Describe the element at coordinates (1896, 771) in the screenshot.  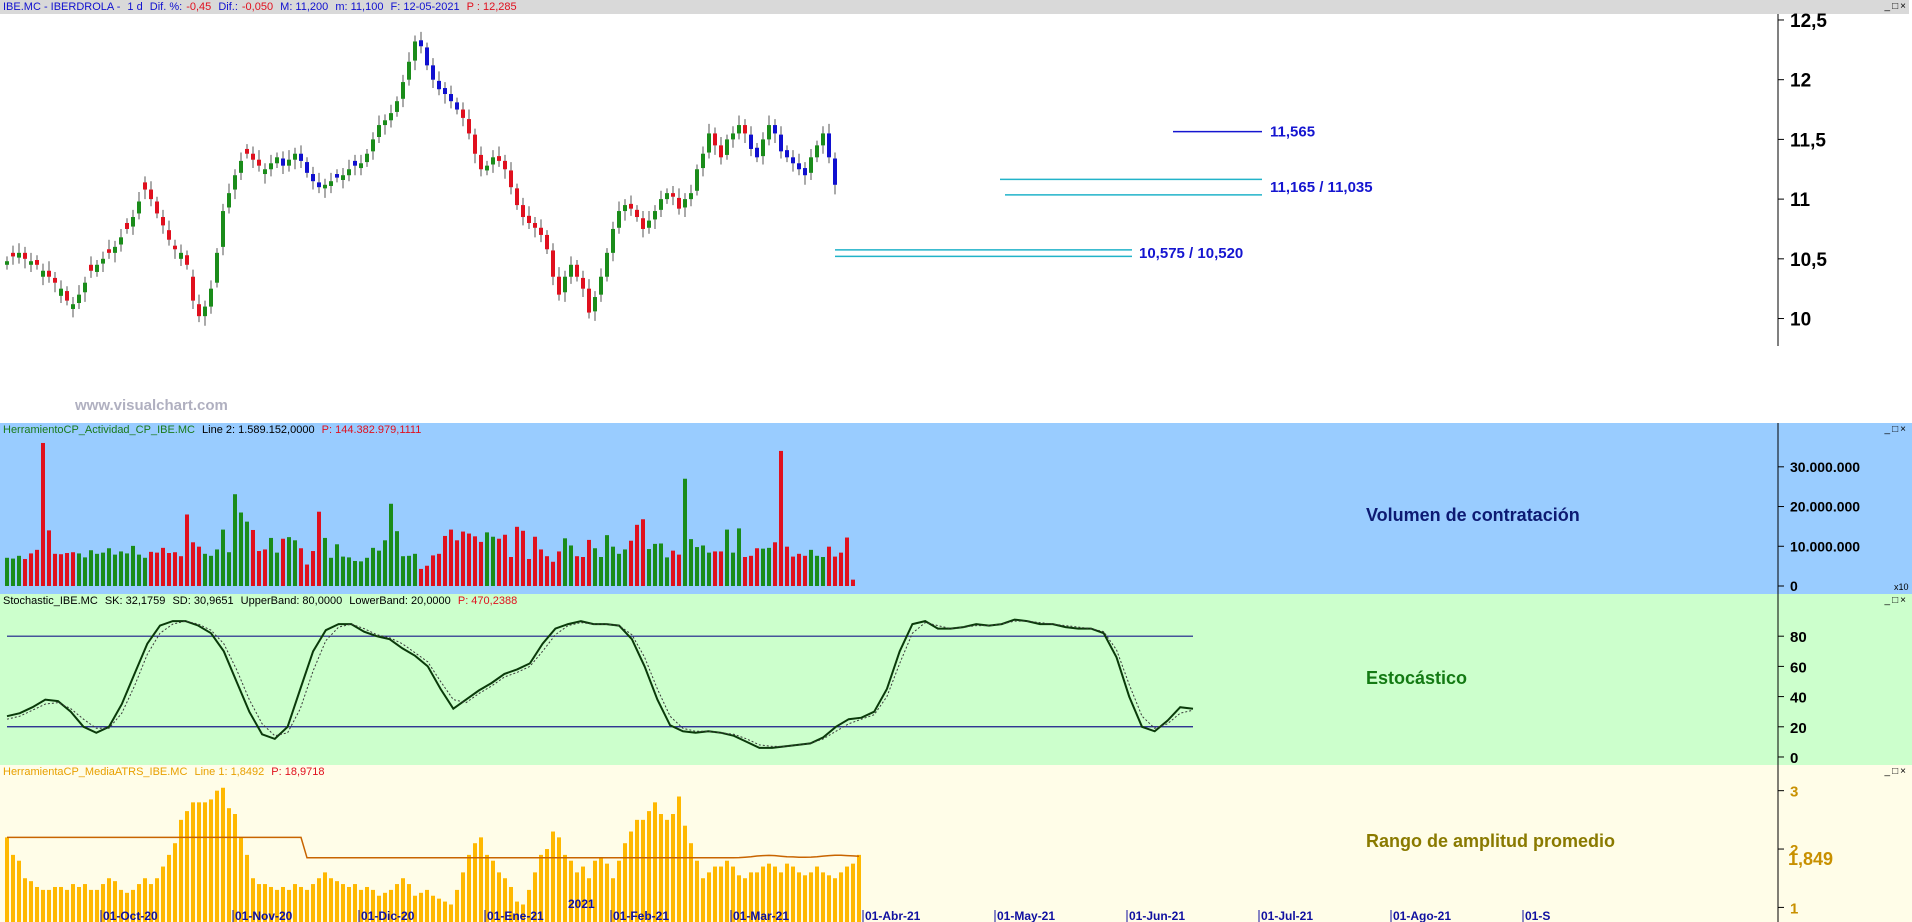
I see `atr-window-buttons: _□×` at that location.